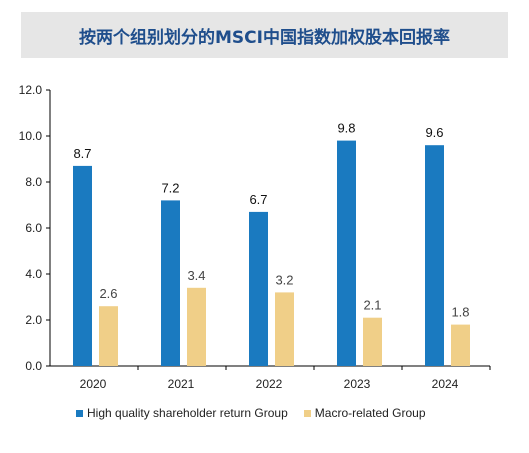 This screenshot has height=453, width=529. Describe the element at coordinates (434, 132) in the screenshot. I see `data-label: 9.6` at that location.